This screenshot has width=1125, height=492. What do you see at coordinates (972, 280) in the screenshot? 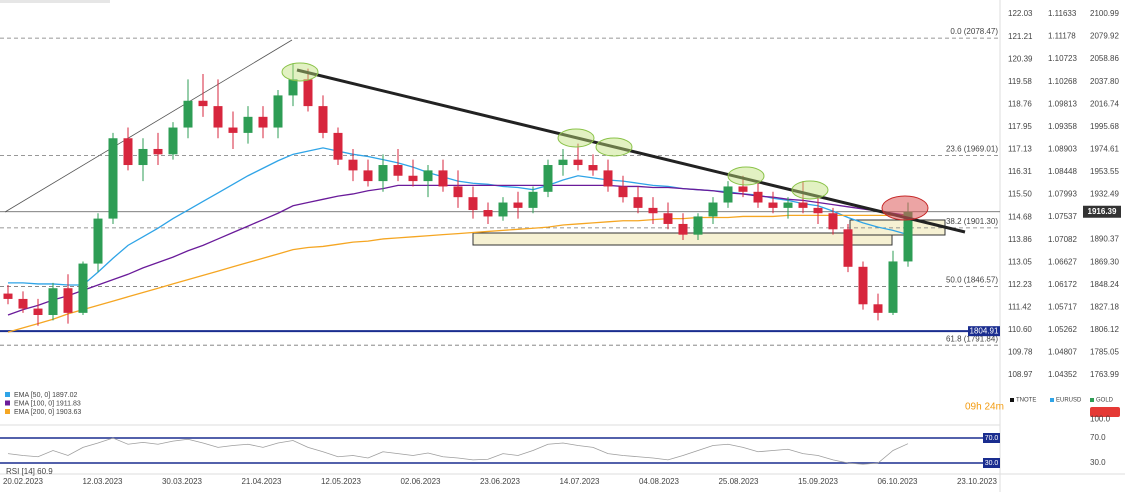
I see `fib-label: 50.0 (1846.57)` at bounding box center [972, 280].